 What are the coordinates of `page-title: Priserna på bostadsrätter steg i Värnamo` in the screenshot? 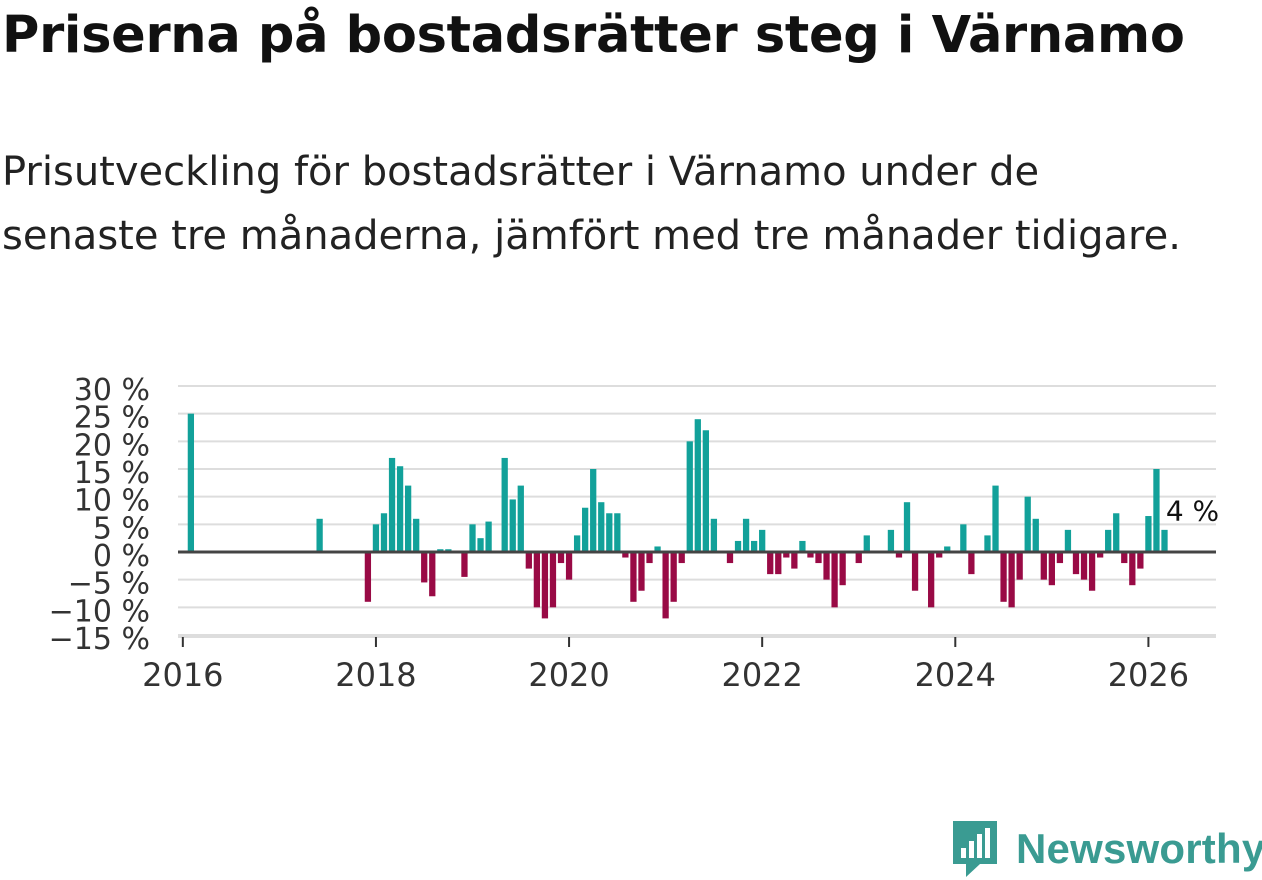 It's located at (593, 35).